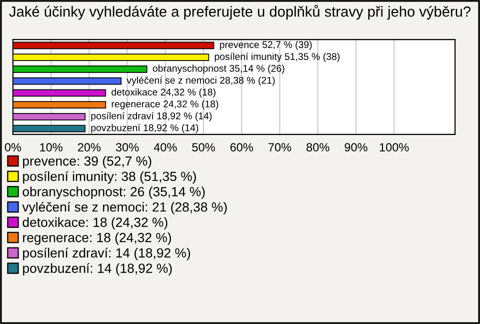 The height and width of the screenshot is (324, 480). Describe the element at coordinates (87, 162) in the screenshot. I see `legend-label: prevence: 39 (52,7 %)` at that location.